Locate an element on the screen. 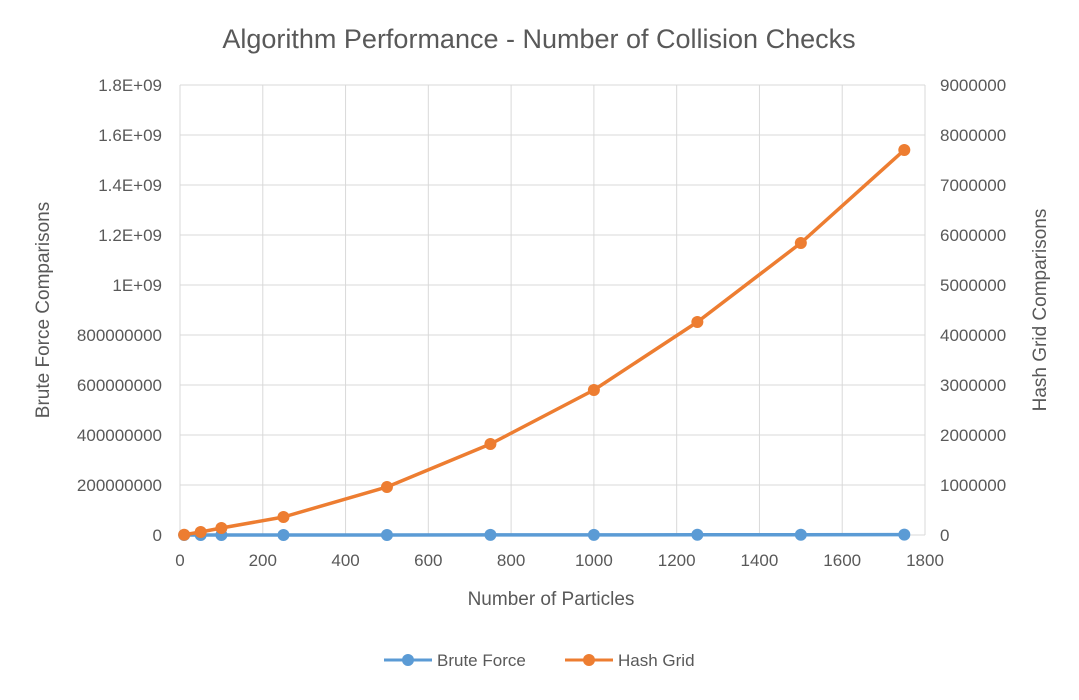  x-tick-label: 800 is located at coordinates (511, 560).